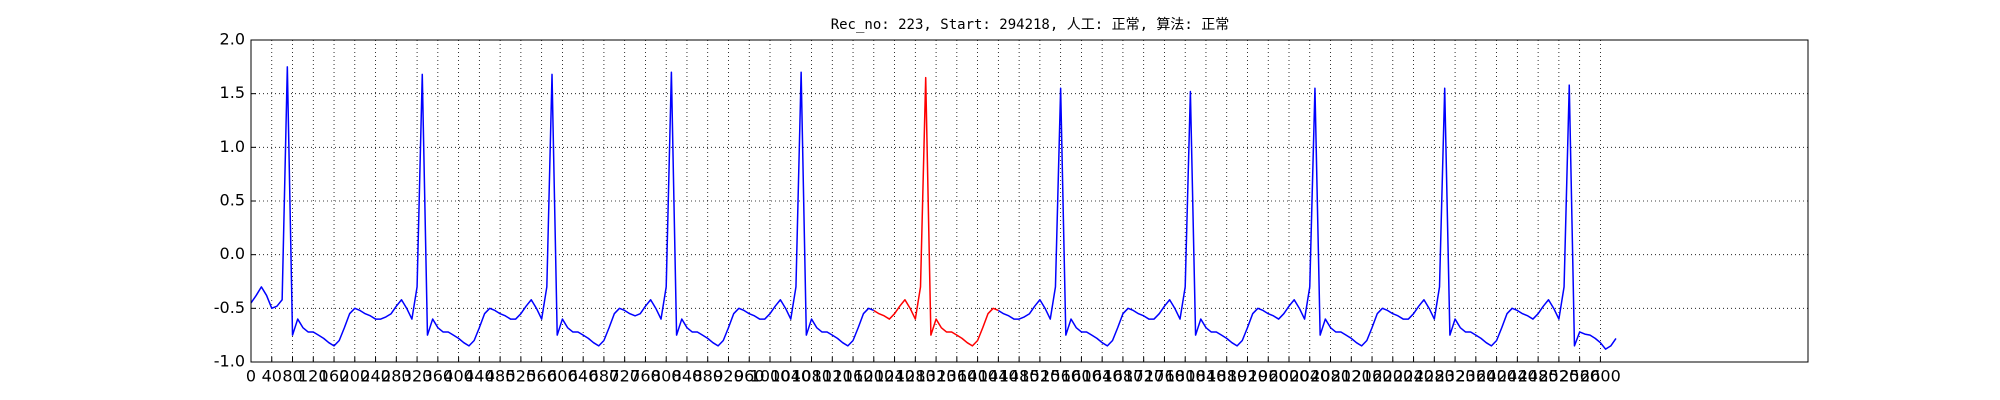 The width and height of the screenshot is (2000, 400). What do you see at coordinates (1413, 376) in the screenshot?
I see `x-tick-label: 2240` at bounding box center [1413, 376].